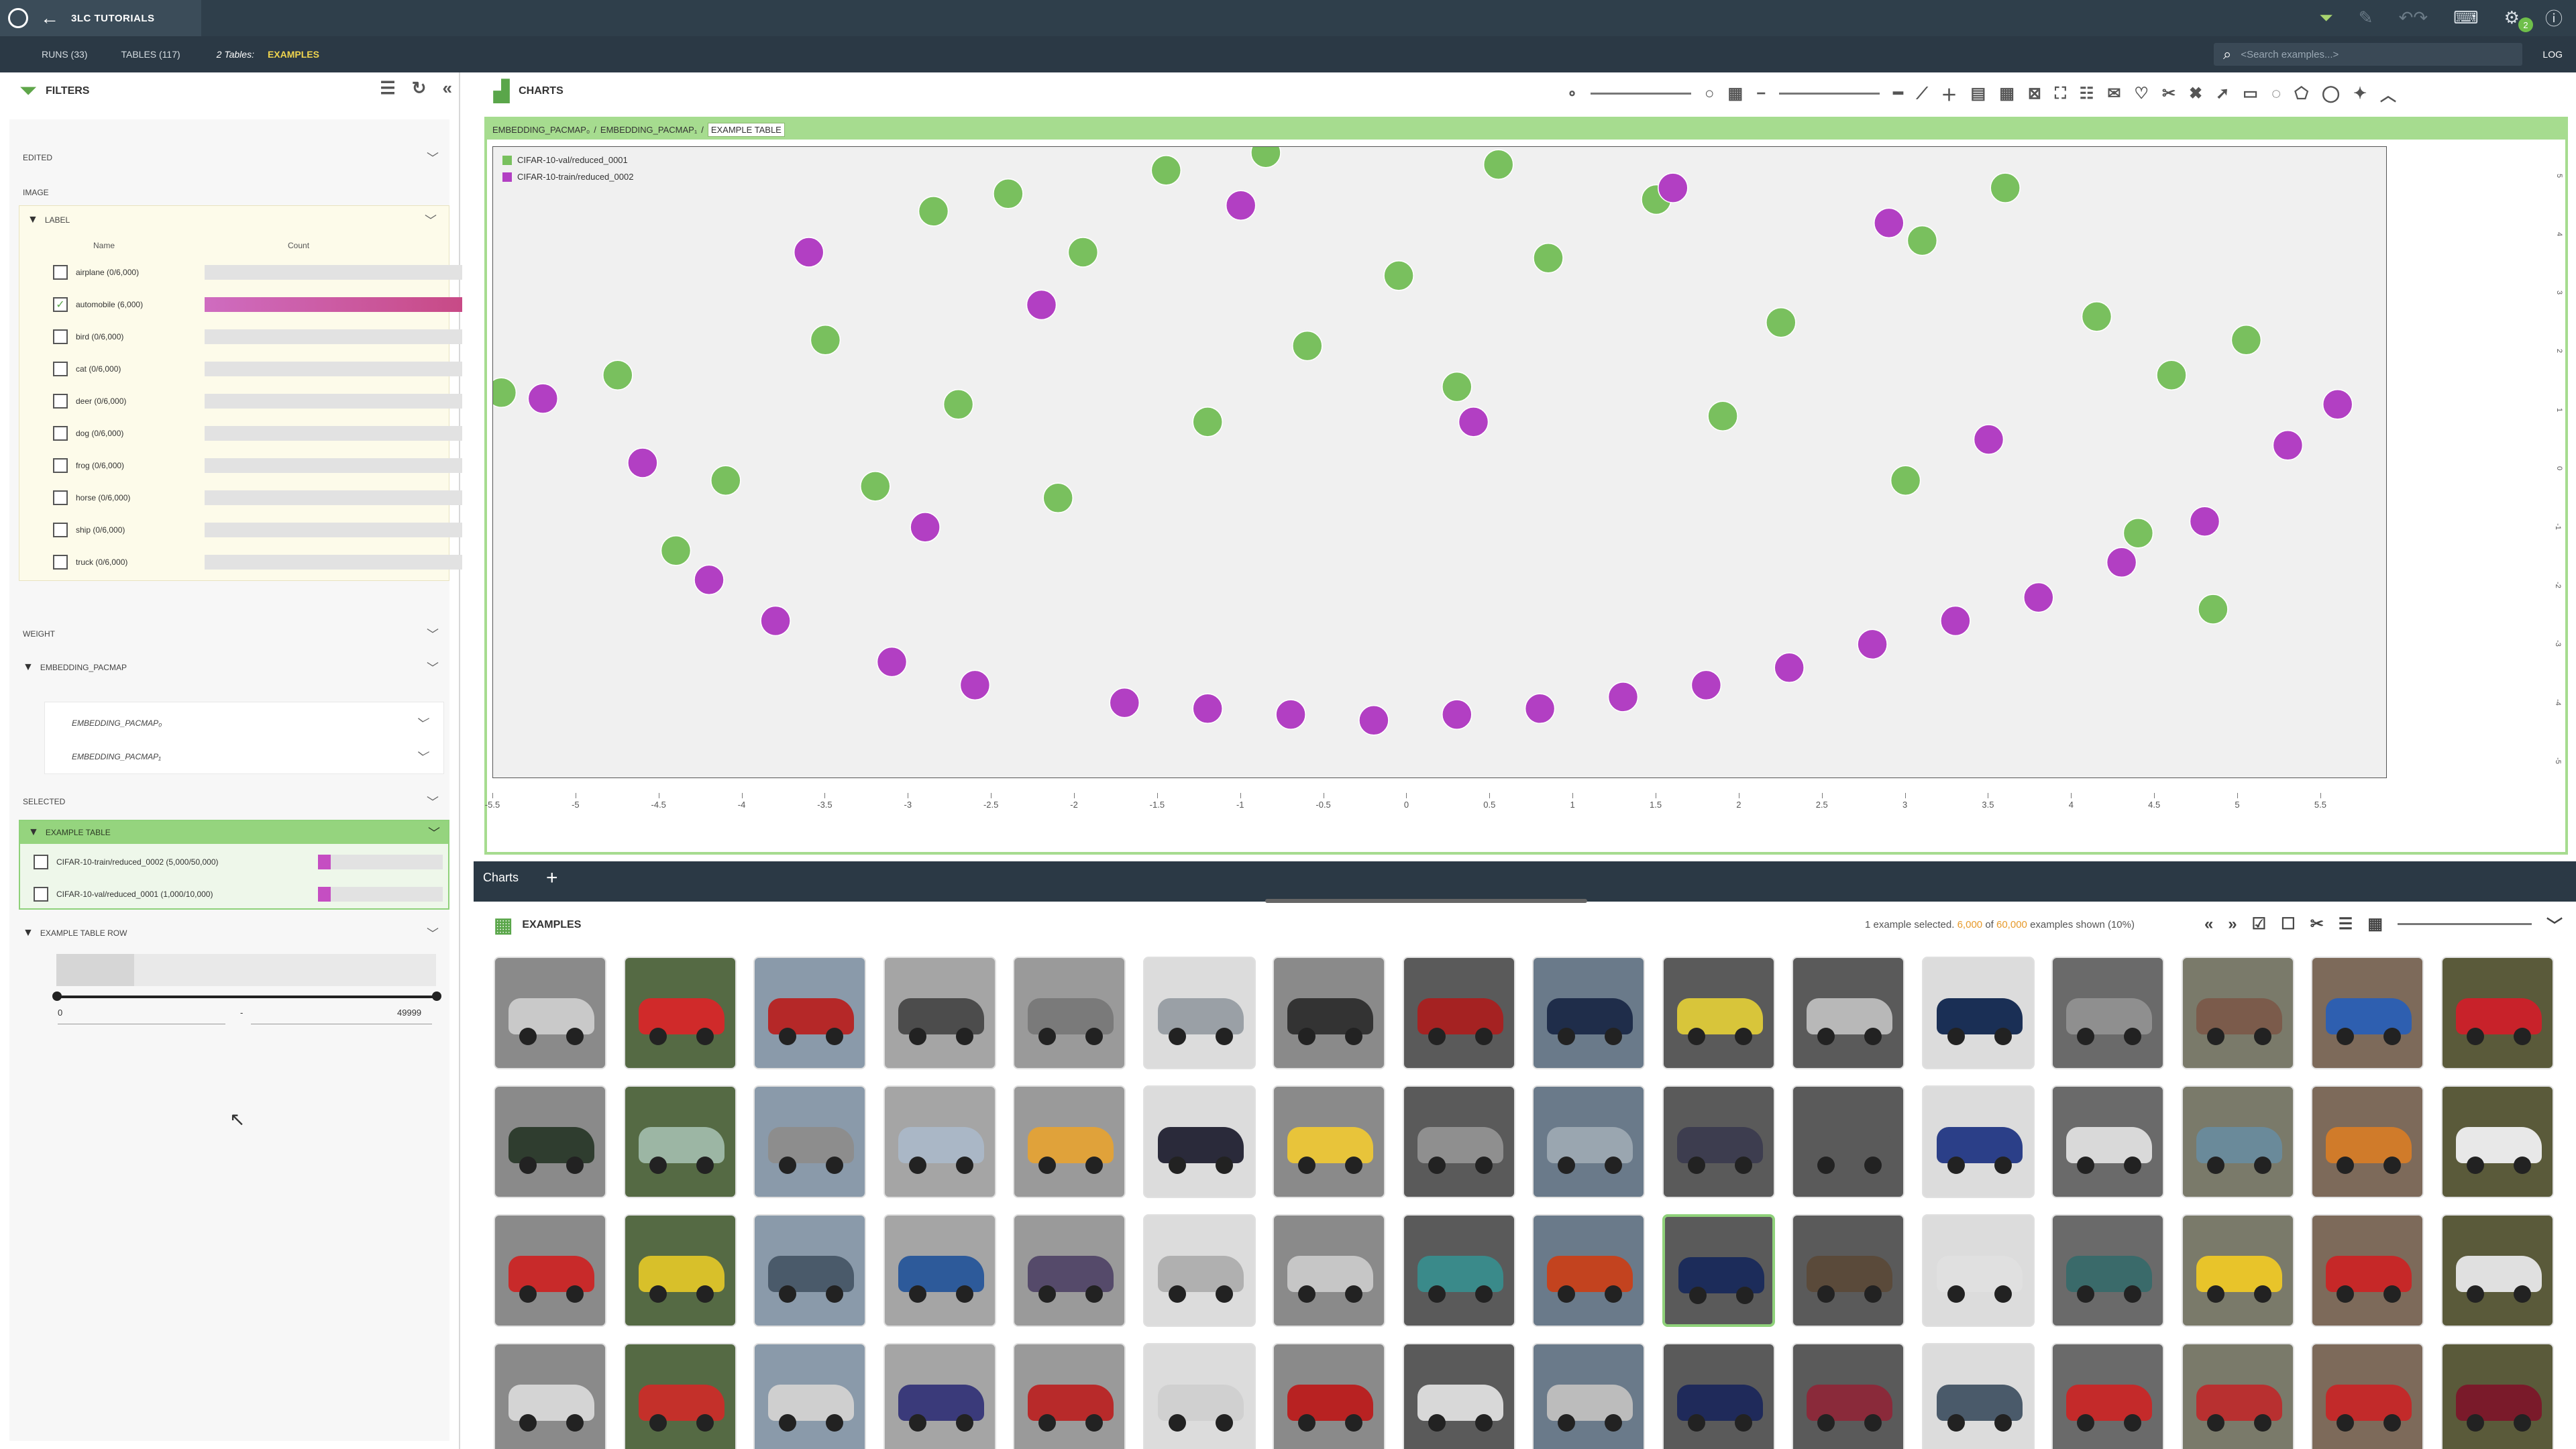 This screenshot has height=1449, width=2576. What do you see at coordinates (234, 192) in the screenshot?
I see `filter-image: IMAGE` at bounding box center [234, 192].